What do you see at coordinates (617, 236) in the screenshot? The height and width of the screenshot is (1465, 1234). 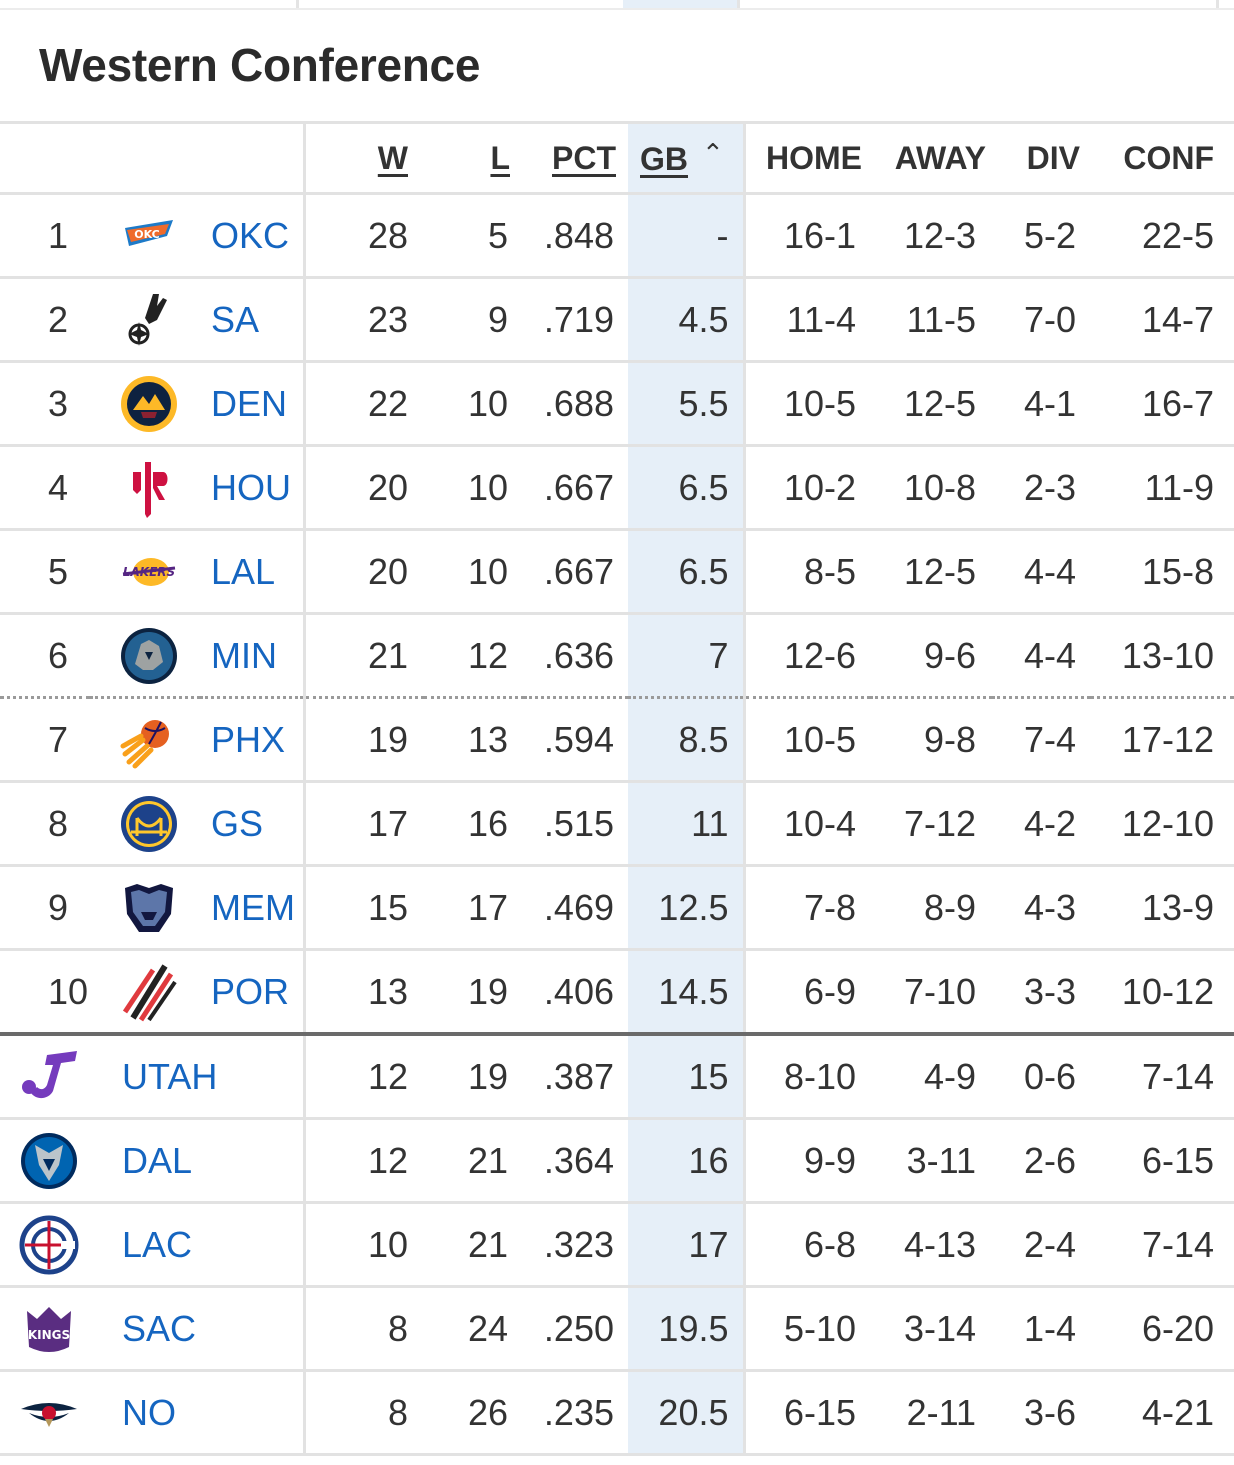 I see `table-row: 1 OKC OKC 28 5.848-16-1 12-3 5-2 22-5` at bounding box center [617, 236].